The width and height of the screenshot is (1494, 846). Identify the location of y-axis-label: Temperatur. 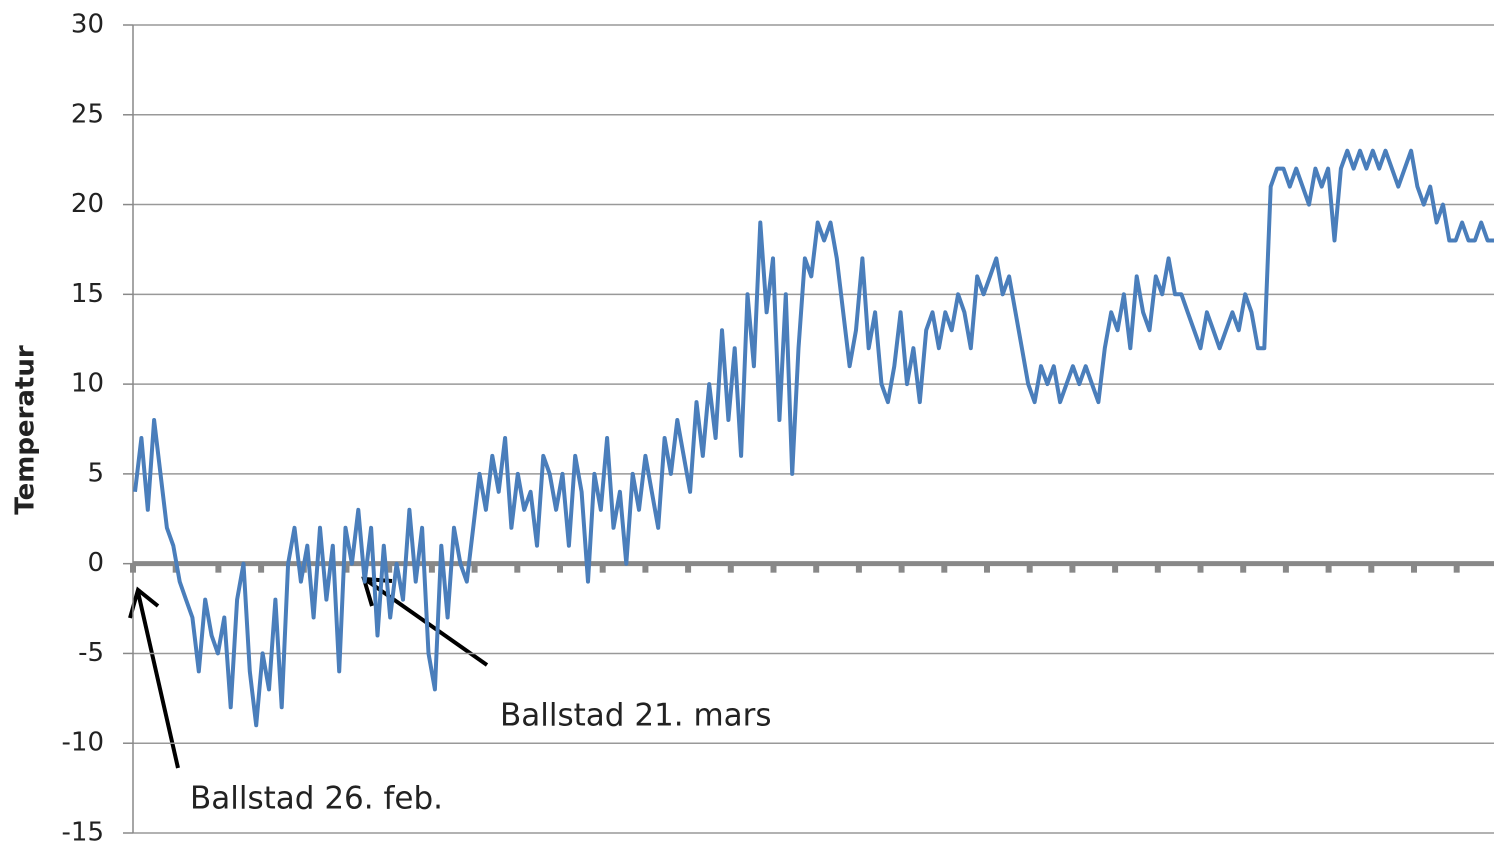
(26, 430).